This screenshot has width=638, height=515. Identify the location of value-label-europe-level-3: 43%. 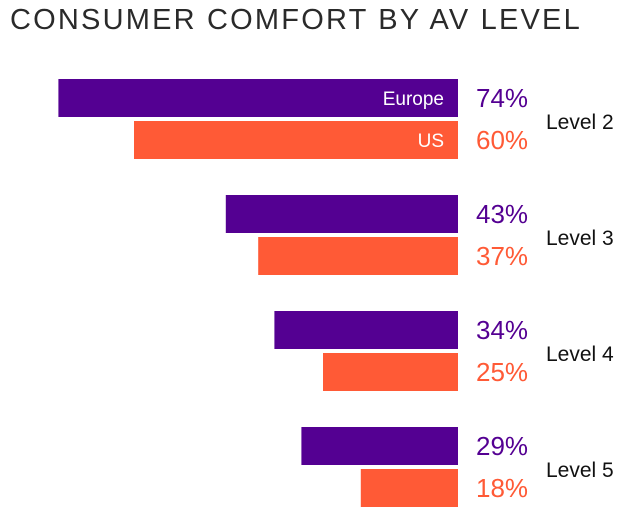
(502, 214).